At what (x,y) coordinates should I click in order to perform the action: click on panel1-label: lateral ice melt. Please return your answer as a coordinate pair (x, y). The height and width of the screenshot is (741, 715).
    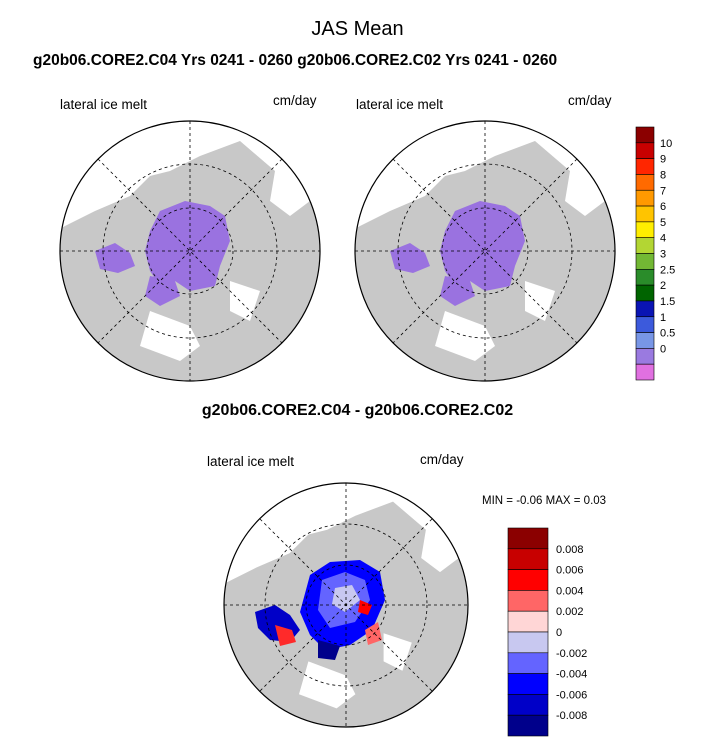
    Looking at the image, I should click on (104, 104).